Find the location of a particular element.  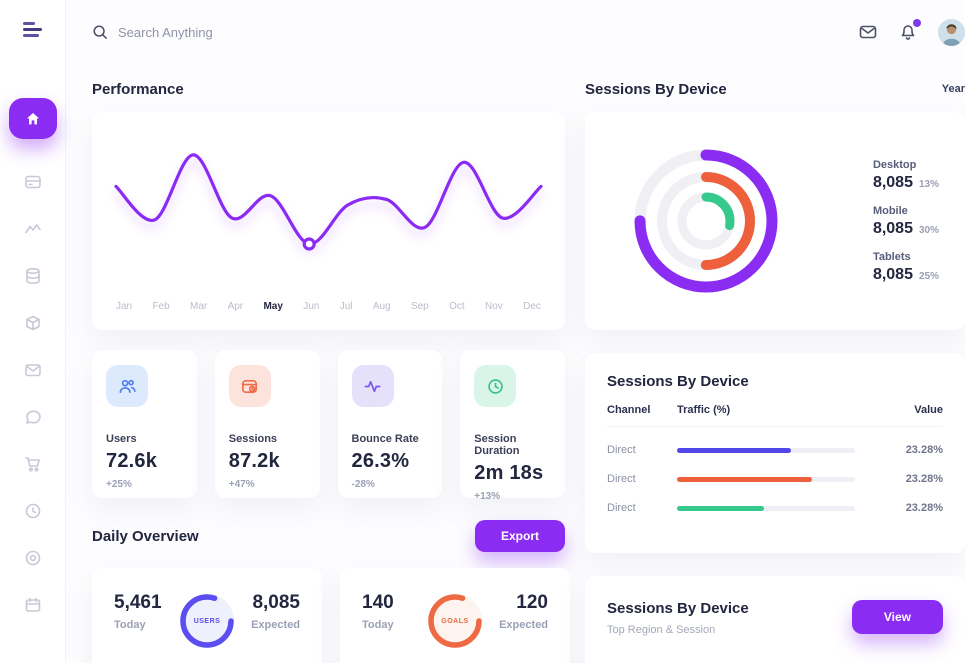

sidebar is located at coordinates (33, 331).